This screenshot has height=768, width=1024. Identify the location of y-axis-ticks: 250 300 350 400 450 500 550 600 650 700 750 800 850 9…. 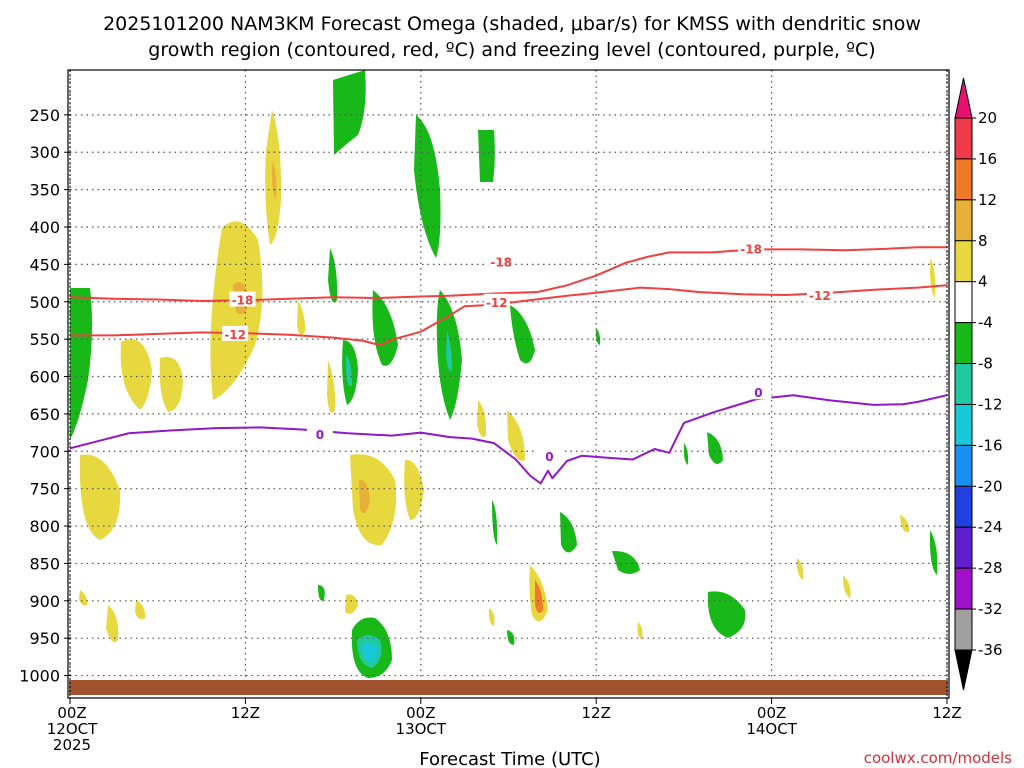
(44, 396).